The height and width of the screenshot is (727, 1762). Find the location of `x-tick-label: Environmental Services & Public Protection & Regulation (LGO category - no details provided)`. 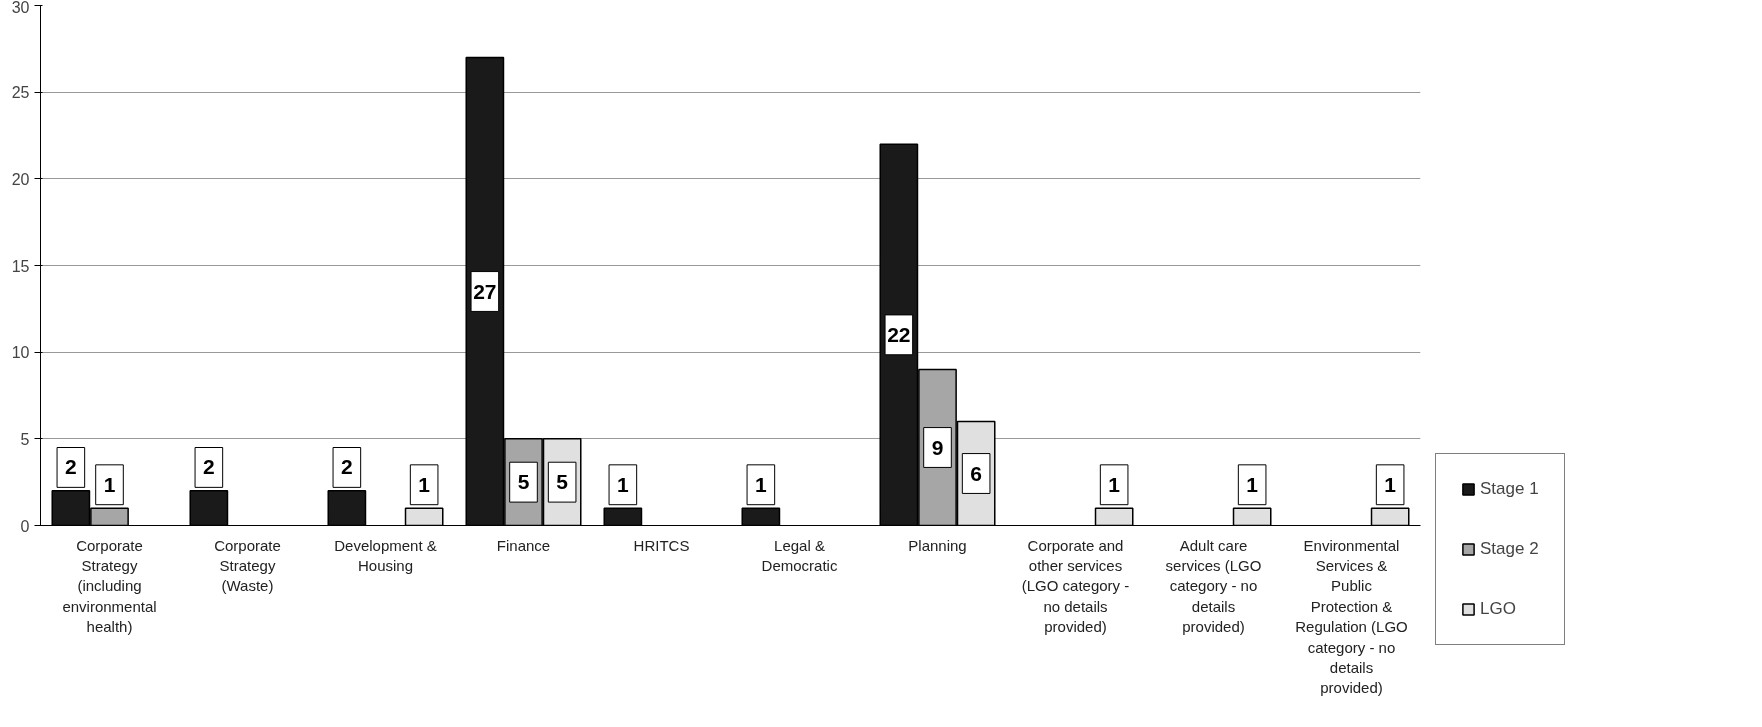

x-tick-label: Environmental Services & Public Protection & Regulation (LGO category - no details provided) is located at coordinates (1351, 616).